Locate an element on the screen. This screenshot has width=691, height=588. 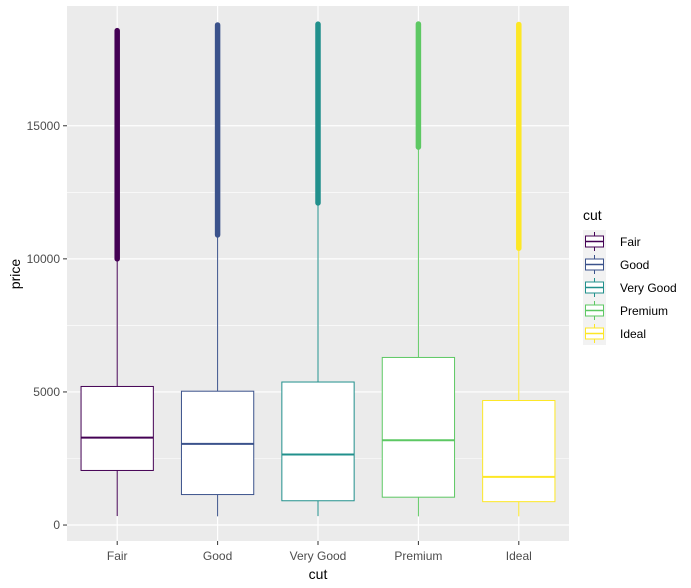
box-good is located at coordinates (217, 269).